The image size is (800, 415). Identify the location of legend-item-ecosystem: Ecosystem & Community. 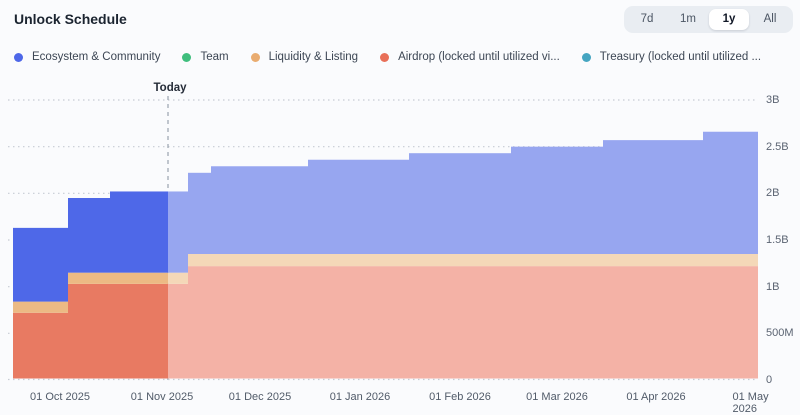
(87, 57).